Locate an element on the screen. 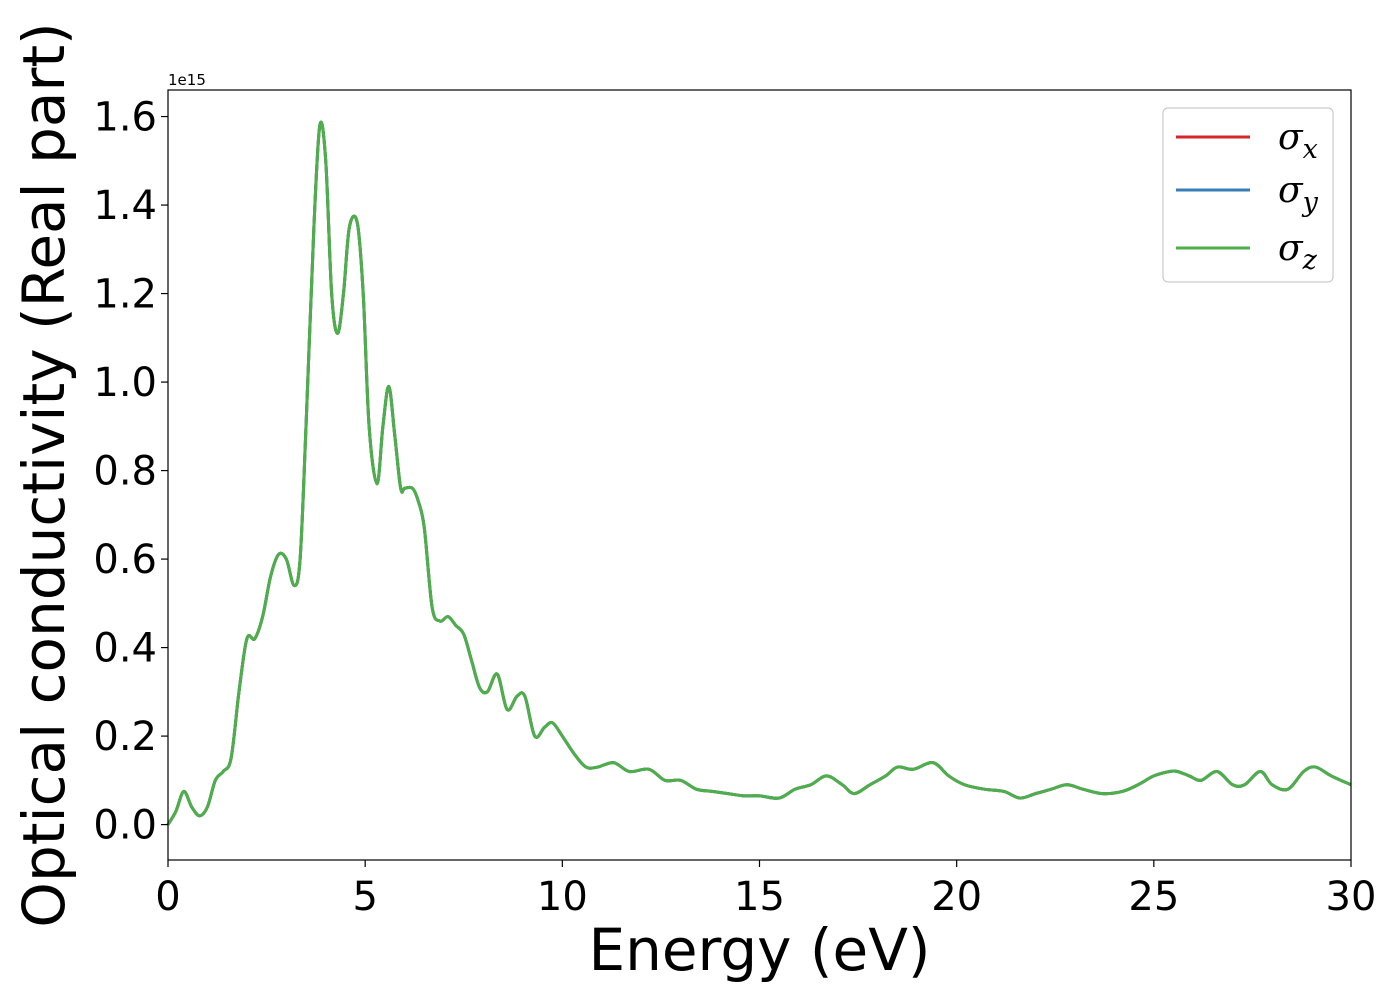 The width and height of the screenshot is (1400, 1000). y-tick-label: 0.2 is located at coordinates (125, 737).